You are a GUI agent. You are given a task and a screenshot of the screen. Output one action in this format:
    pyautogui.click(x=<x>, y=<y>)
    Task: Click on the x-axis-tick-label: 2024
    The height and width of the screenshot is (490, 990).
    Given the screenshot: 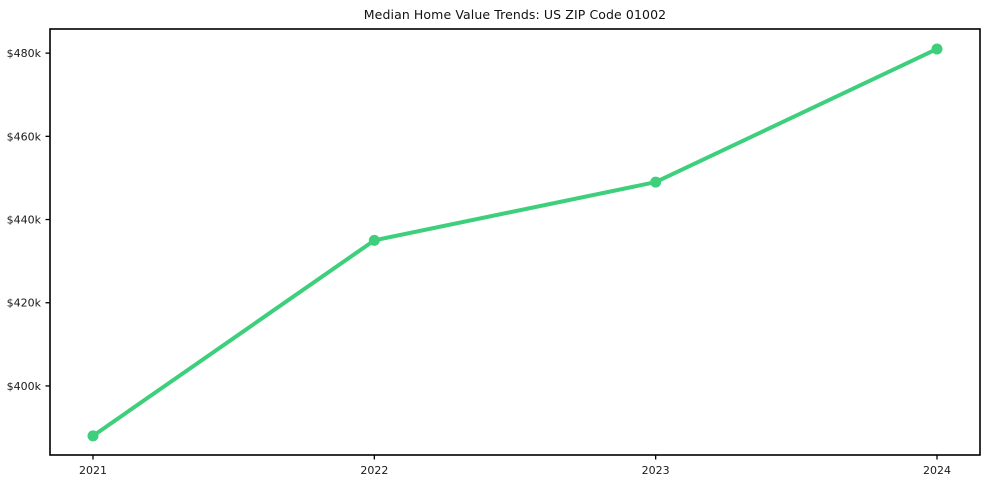 What is the action you would take?
    pyautogui.click(x=937, y=470)
    